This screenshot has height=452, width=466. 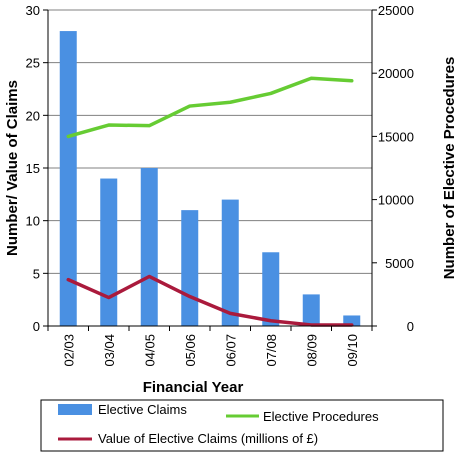 What do you see at coordinates (33, 168) in the screenshot?
I see `y-tick-label: 15` at bounding box center [33, 168].